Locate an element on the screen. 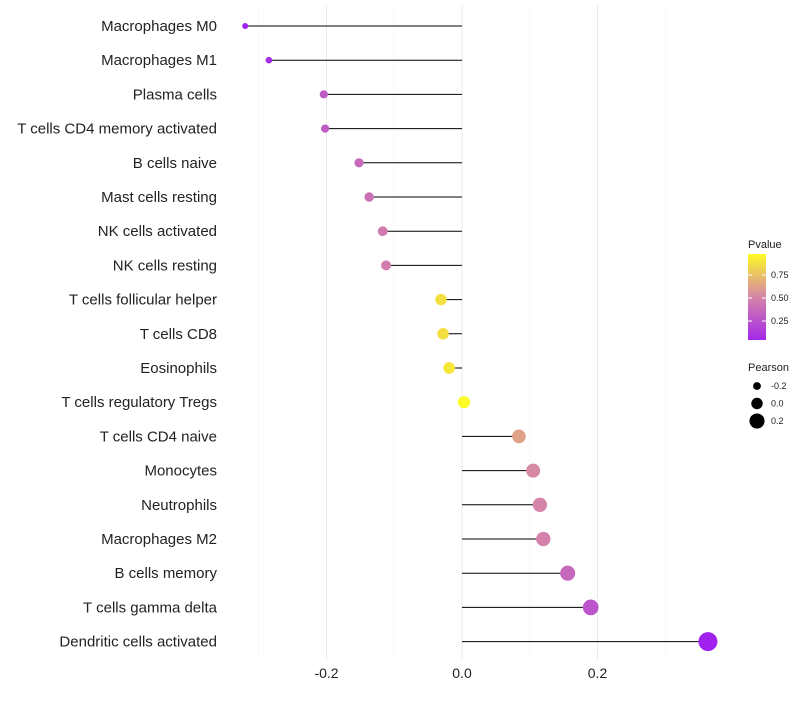  y-tick-label: T cells regulatory Tregs is located at coordinates (139, 402).